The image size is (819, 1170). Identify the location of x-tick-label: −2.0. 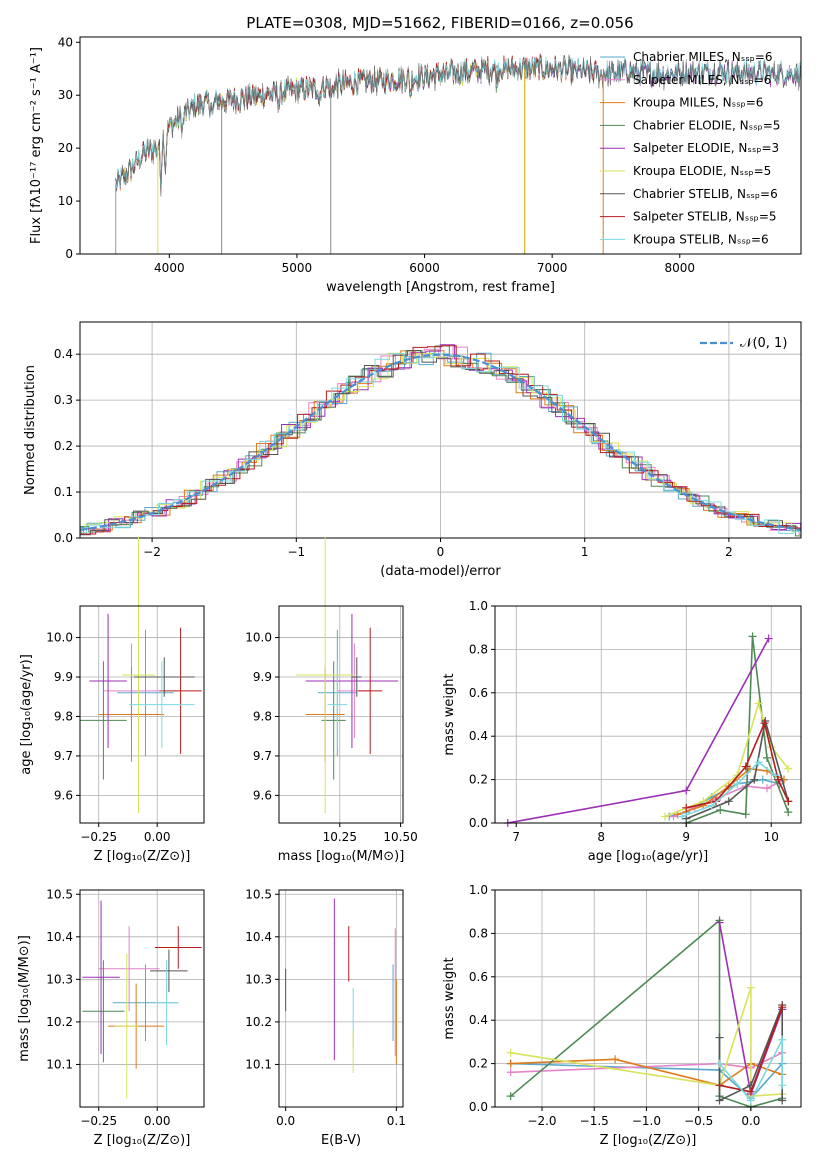
(541, 1121).